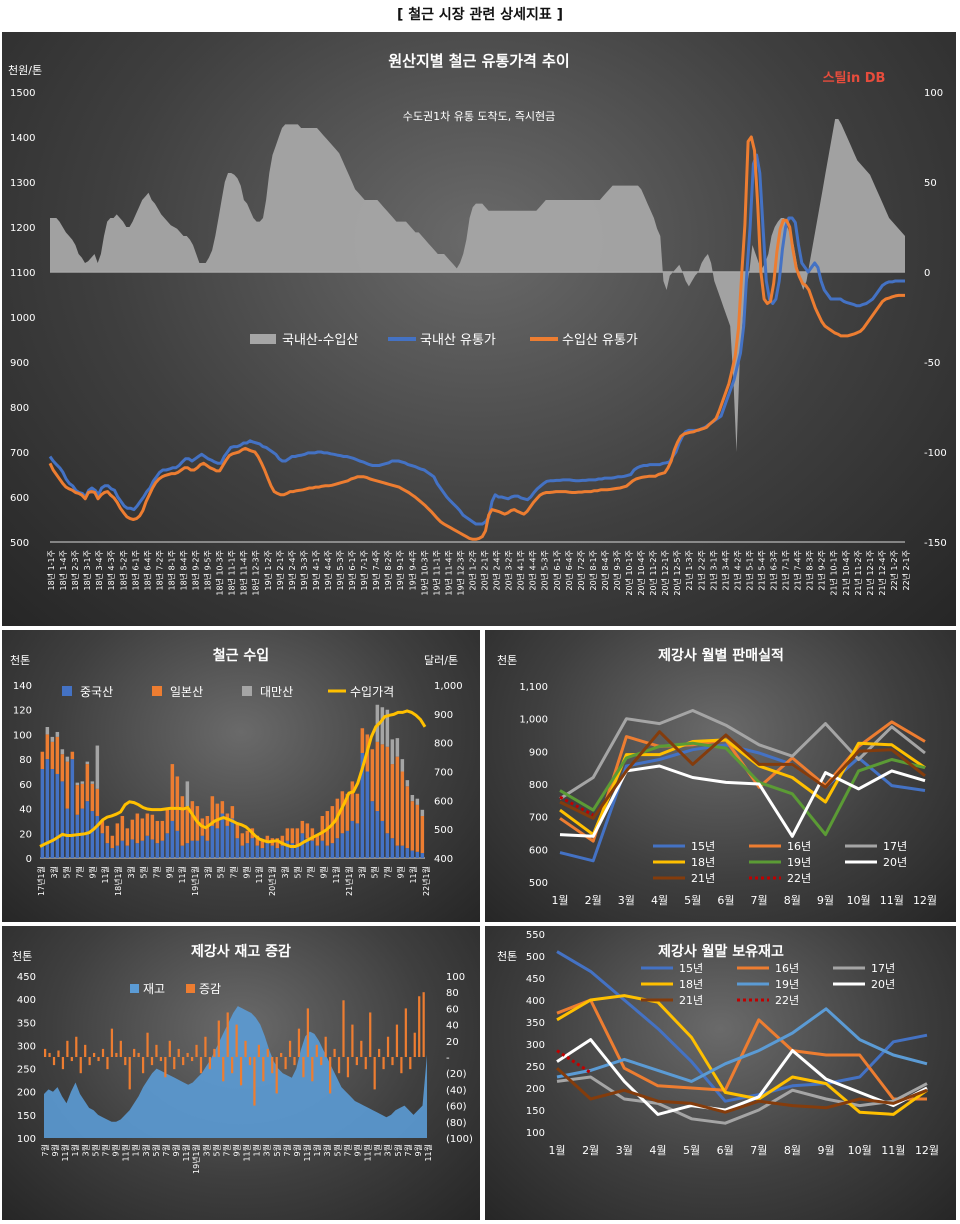 Image resolution: width=960 pixels, height=1224 pixels. Describe the element at coordinates (509, 570) in the screenshot. I see `x-tick-label: 20년 3-2주` at that location.